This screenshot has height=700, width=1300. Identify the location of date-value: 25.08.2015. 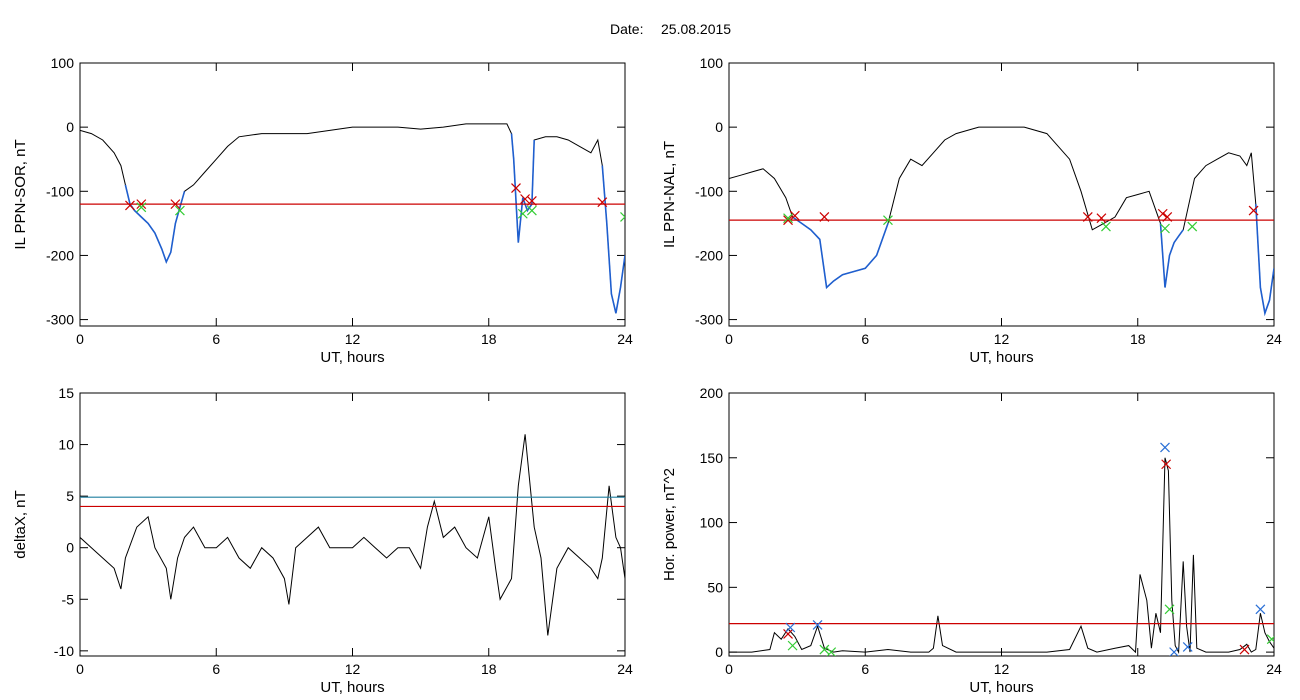
(696, 29).